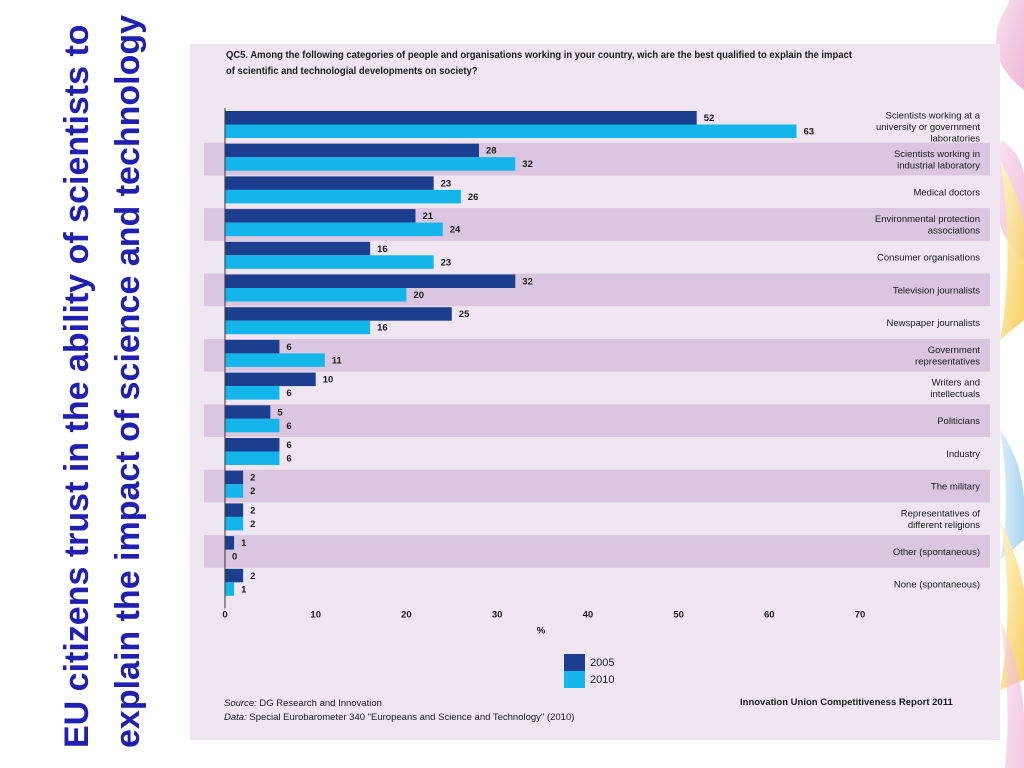 The width and height of the screenshot is (1024, 768). Describe the element at coordinates (382, 249) in the screenshot. I see `value-label-2005: 16` at that location.